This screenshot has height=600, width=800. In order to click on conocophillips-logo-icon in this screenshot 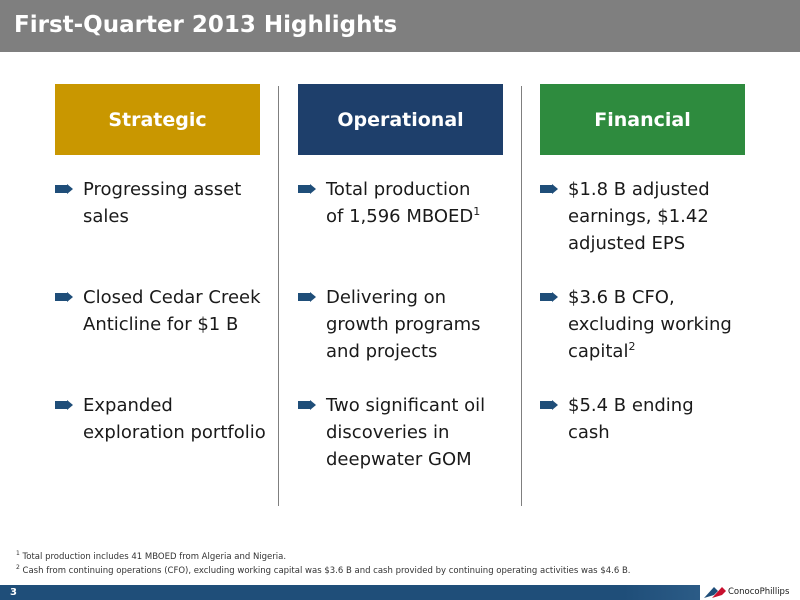, I will do `click(715, 592)`.